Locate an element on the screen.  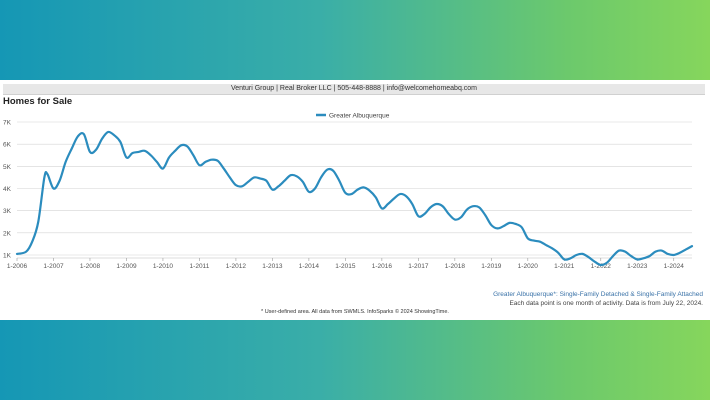
x-tick-label: 1-2018 is located at coordinates (455, 266).